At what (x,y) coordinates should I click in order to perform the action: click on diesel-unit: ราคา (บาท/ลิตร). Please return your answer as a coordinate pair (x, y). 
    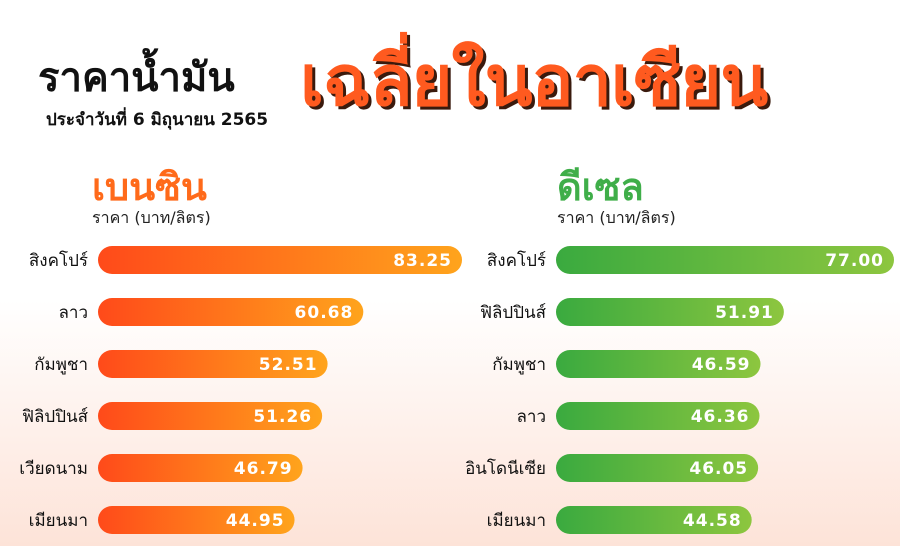
    Looking at the image, I should click on (616, 217).